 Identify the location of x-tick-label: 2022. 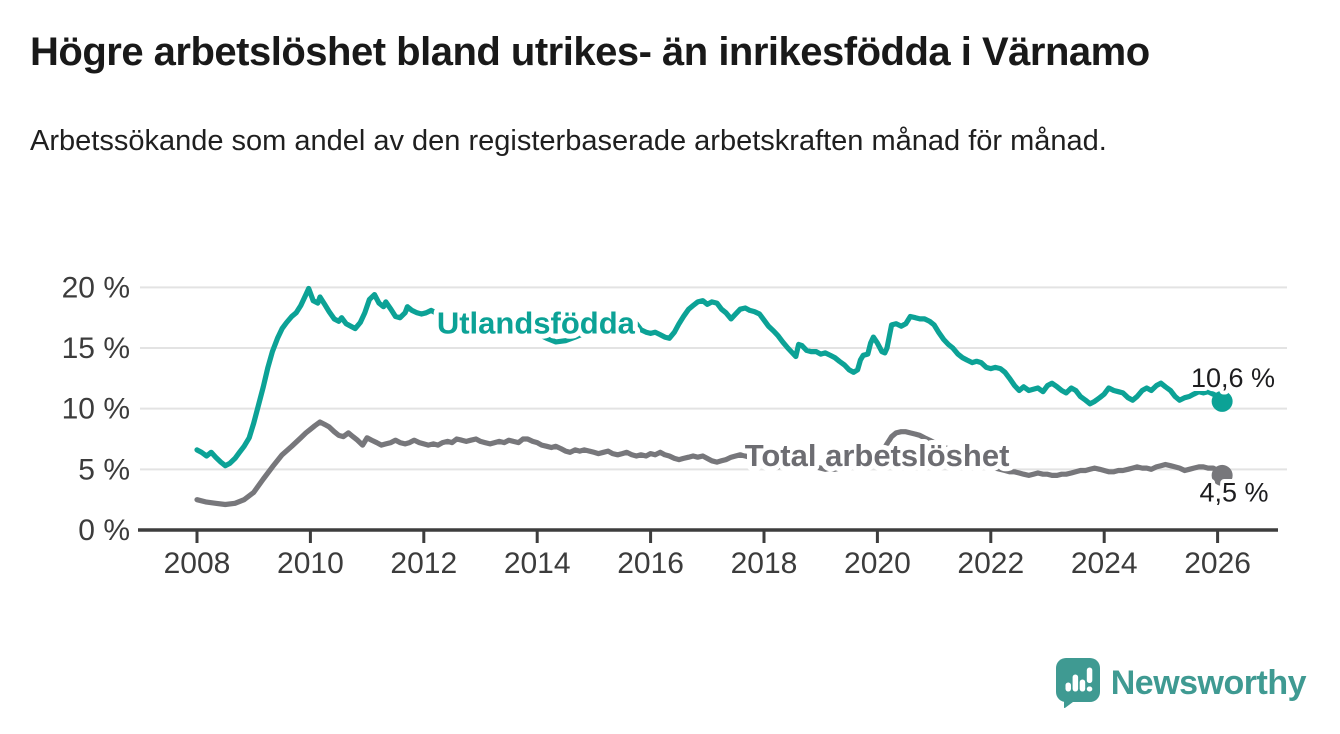
(990, 563).